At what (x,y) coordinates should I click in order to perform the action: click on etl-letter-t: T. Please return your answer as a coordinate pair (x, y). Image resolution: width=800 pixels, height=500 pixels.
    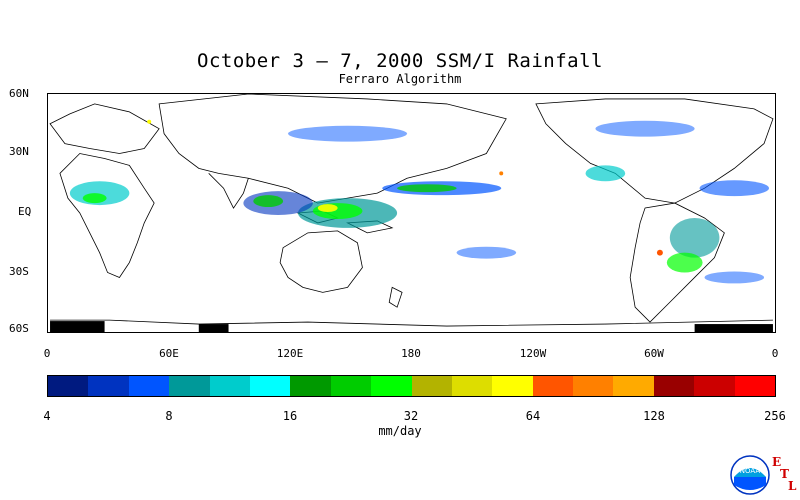
    Looking at the image, I should click on (784, 474).